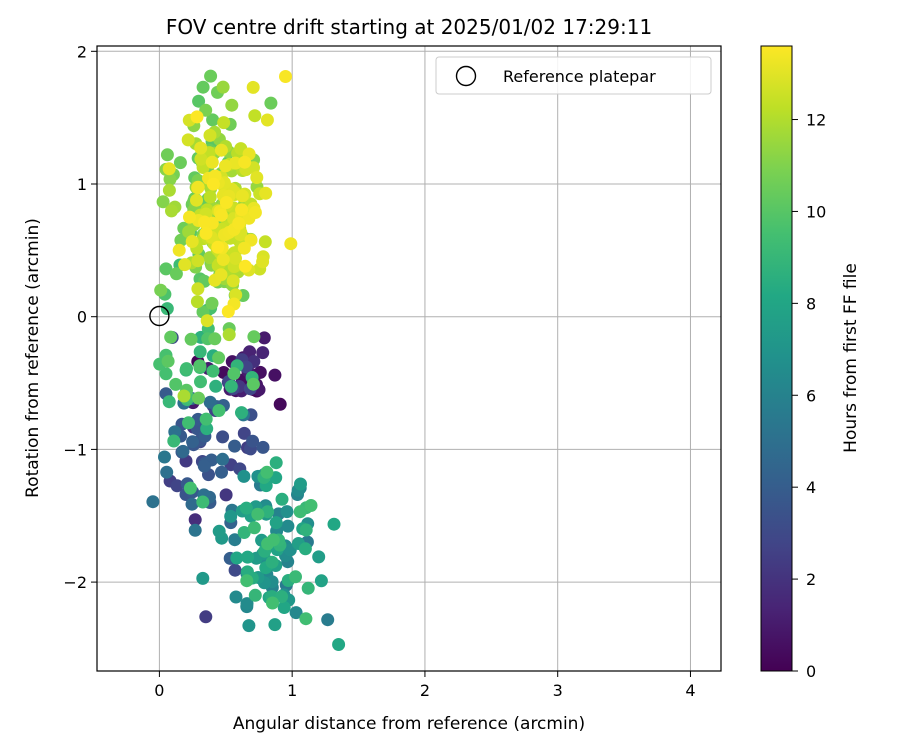  What do you see at coordinates (82, 51) in the screenshot?
I see `y-tick-label: 2` at bounding box center [82, 51].